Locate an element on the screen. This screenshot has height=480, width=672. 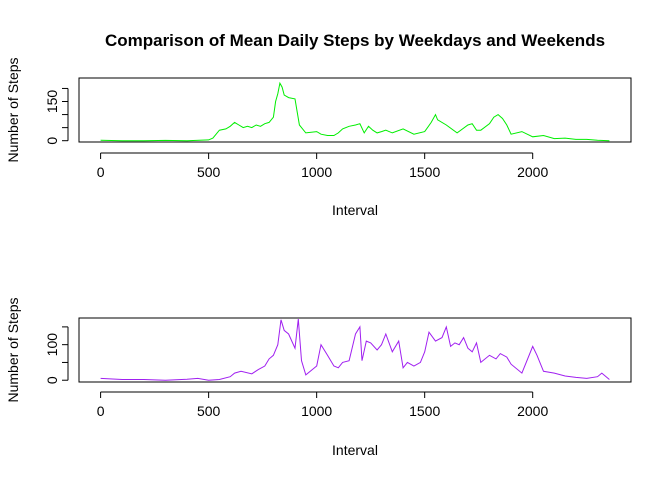
series-line-weekends is located at coordinates (355, 350).